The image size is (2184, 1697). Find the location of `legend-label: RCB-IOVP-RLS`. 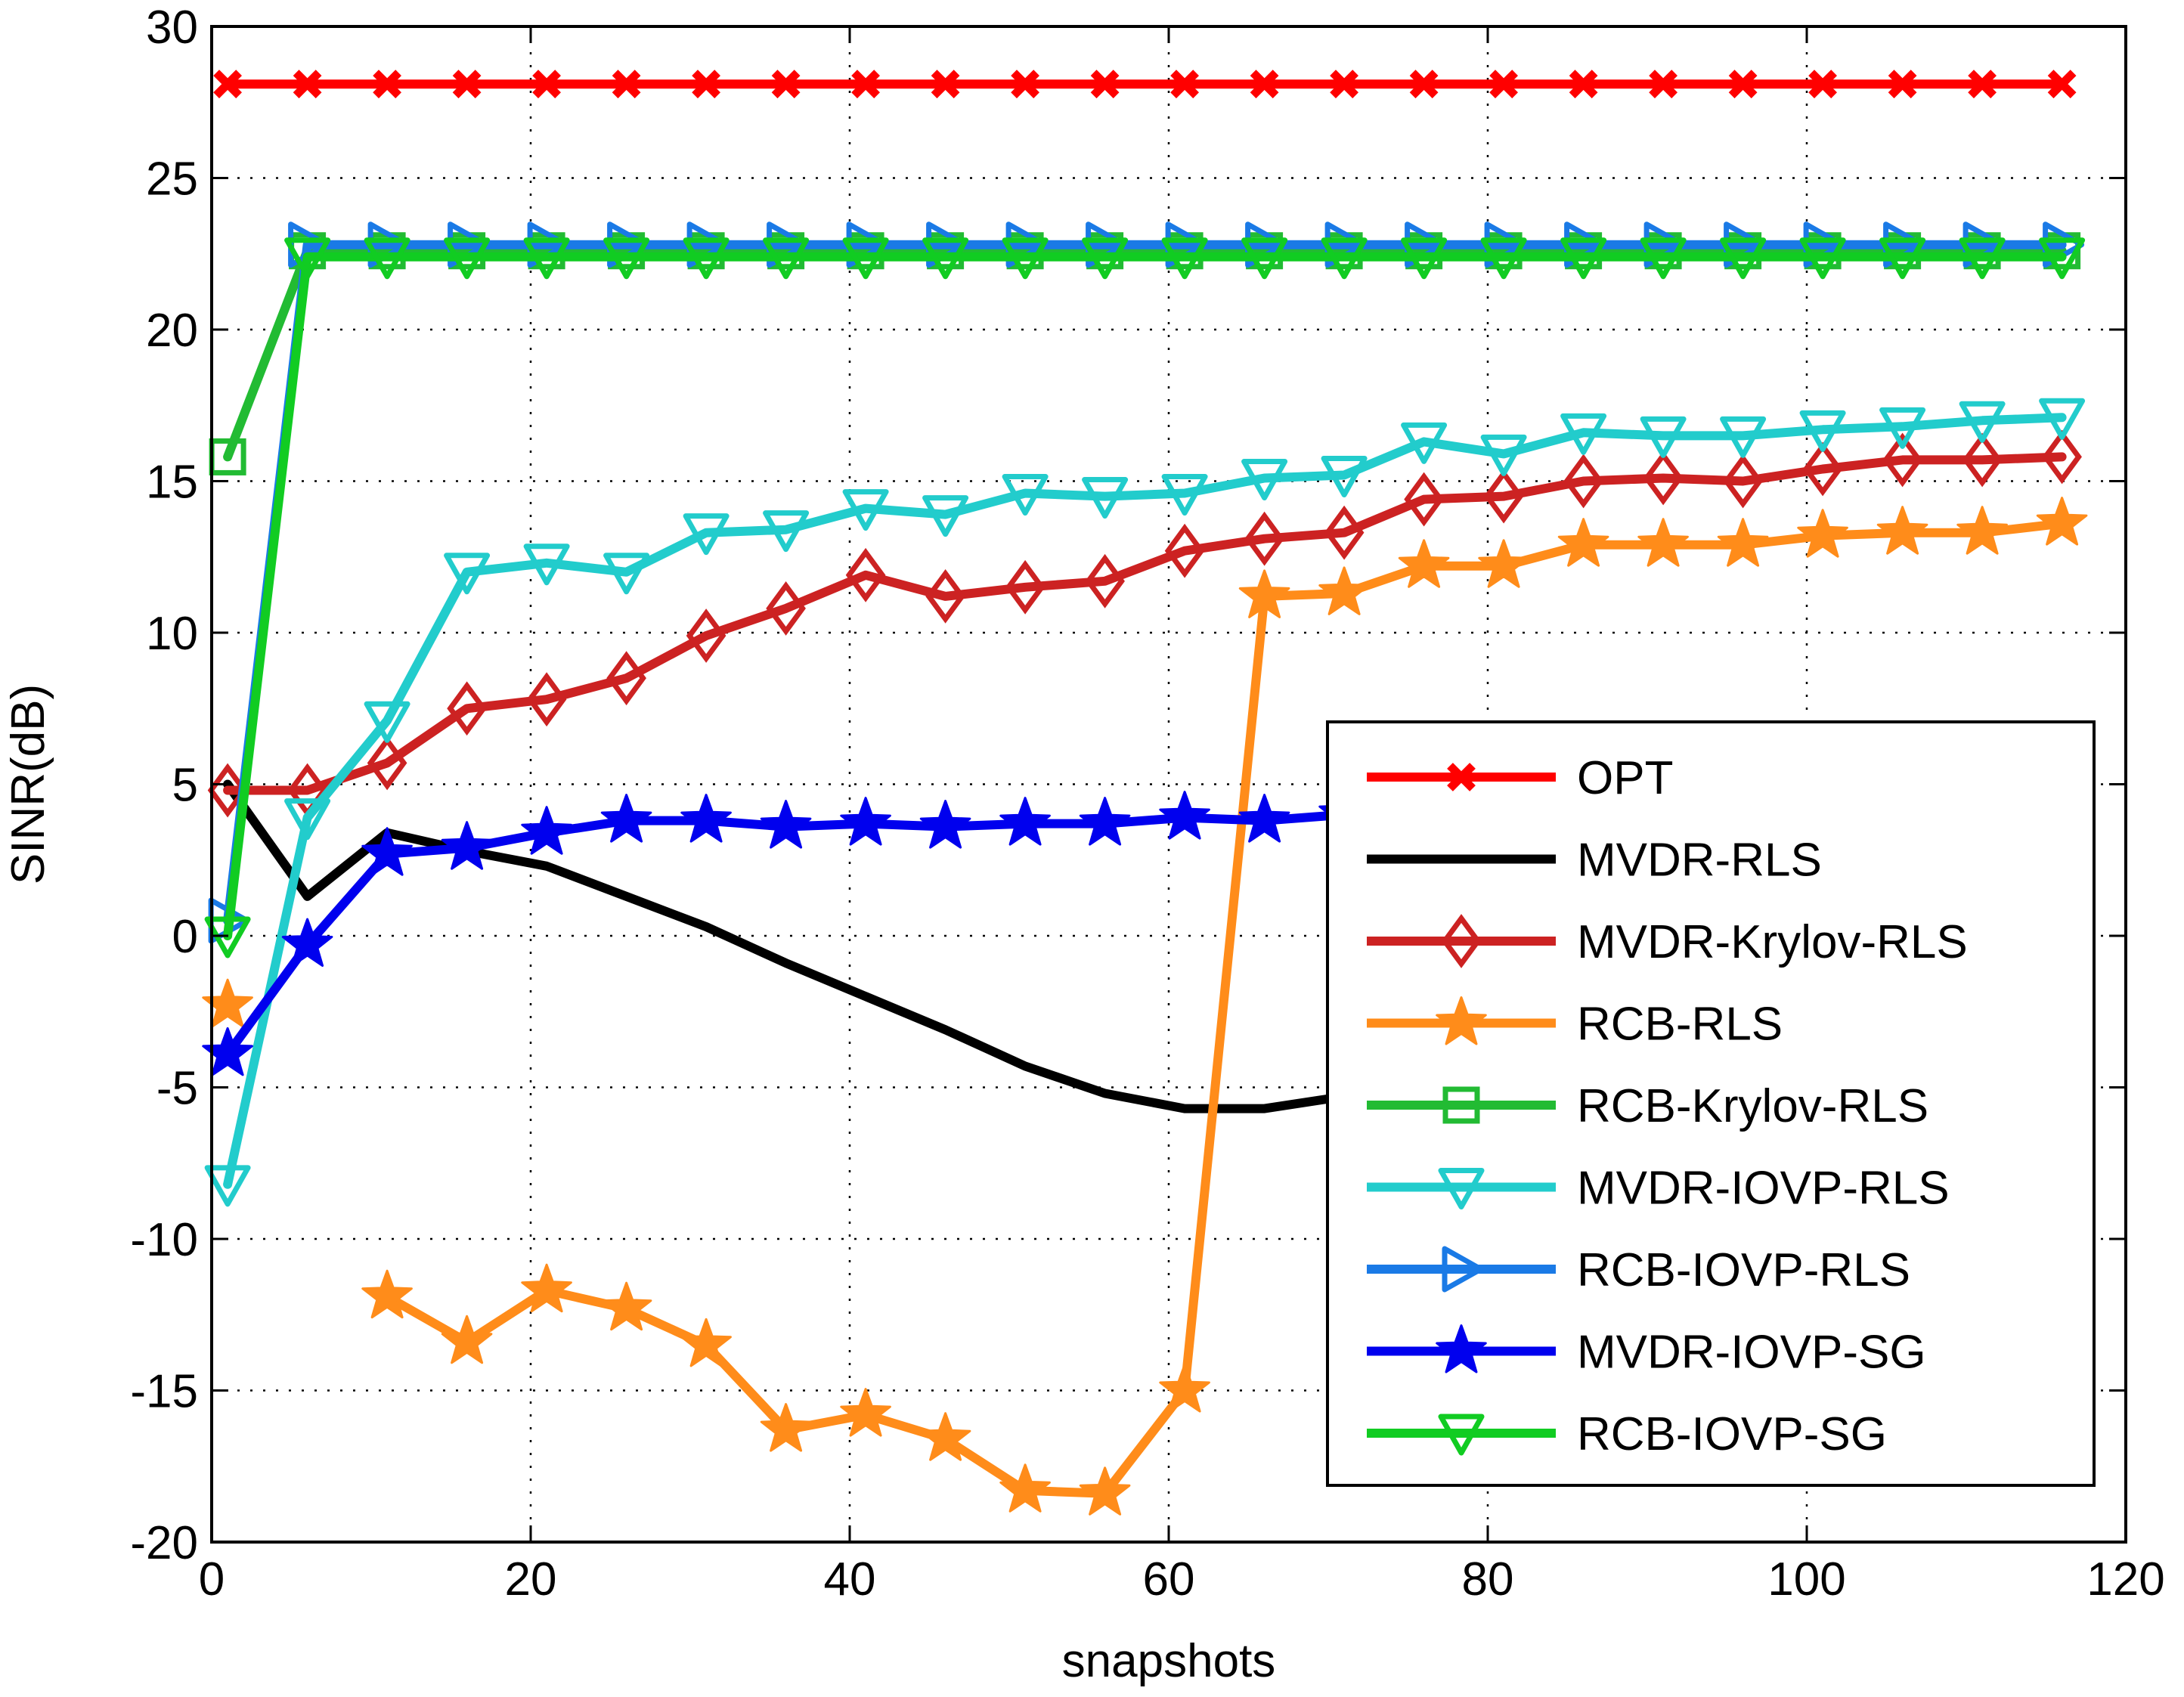

legend-label: RCB-IOVP-RLS is located at coordinates (1743, 1270).